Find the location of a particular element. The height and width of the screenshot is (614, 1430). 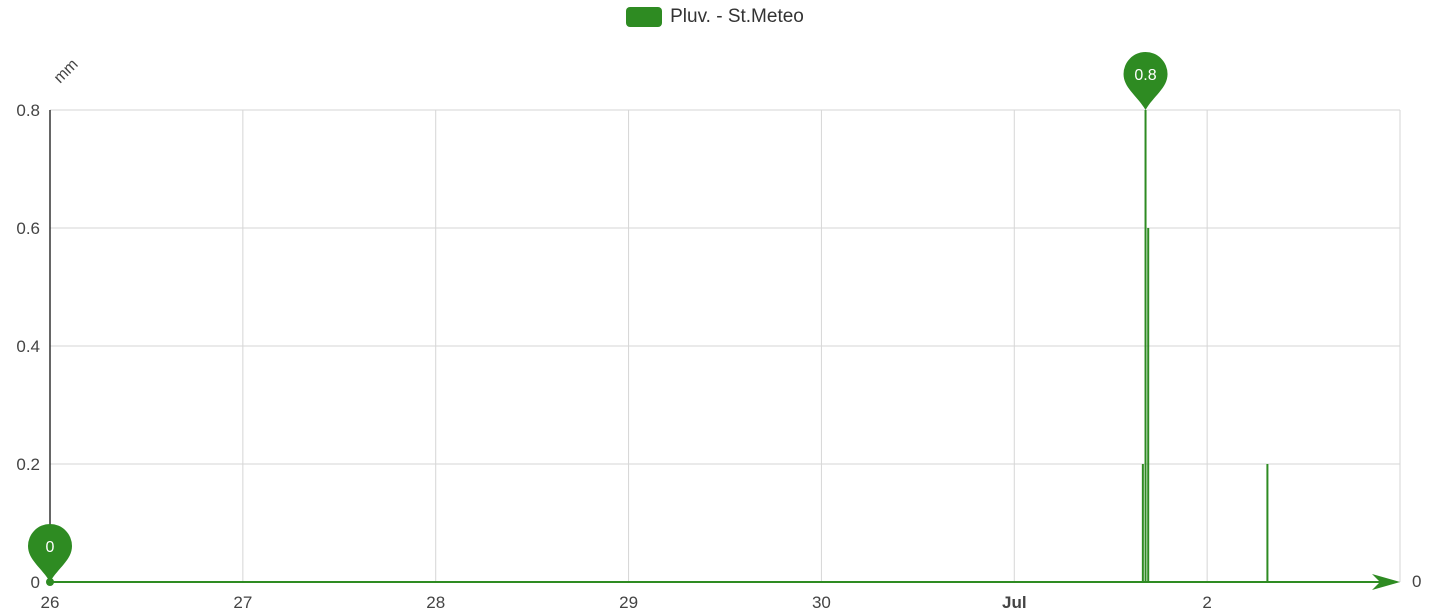

x-tick-label: 28 is located at coordinates (435, 602).